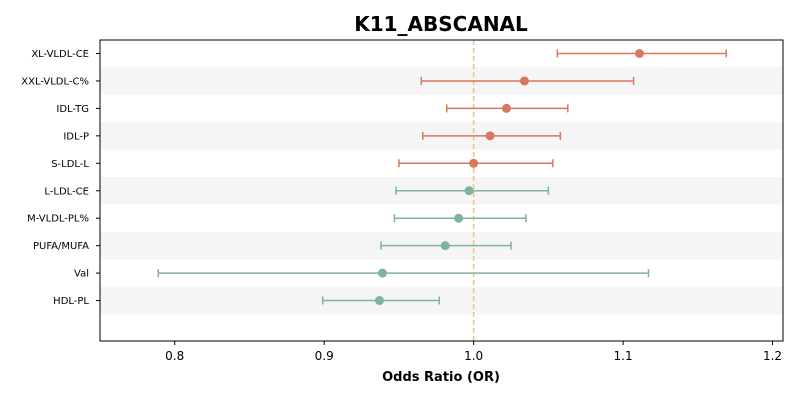  Describe the element at coordinates (441, 377) in the screenshot. I see `x-axis-label: Odds Ratio (OR)` at that location.